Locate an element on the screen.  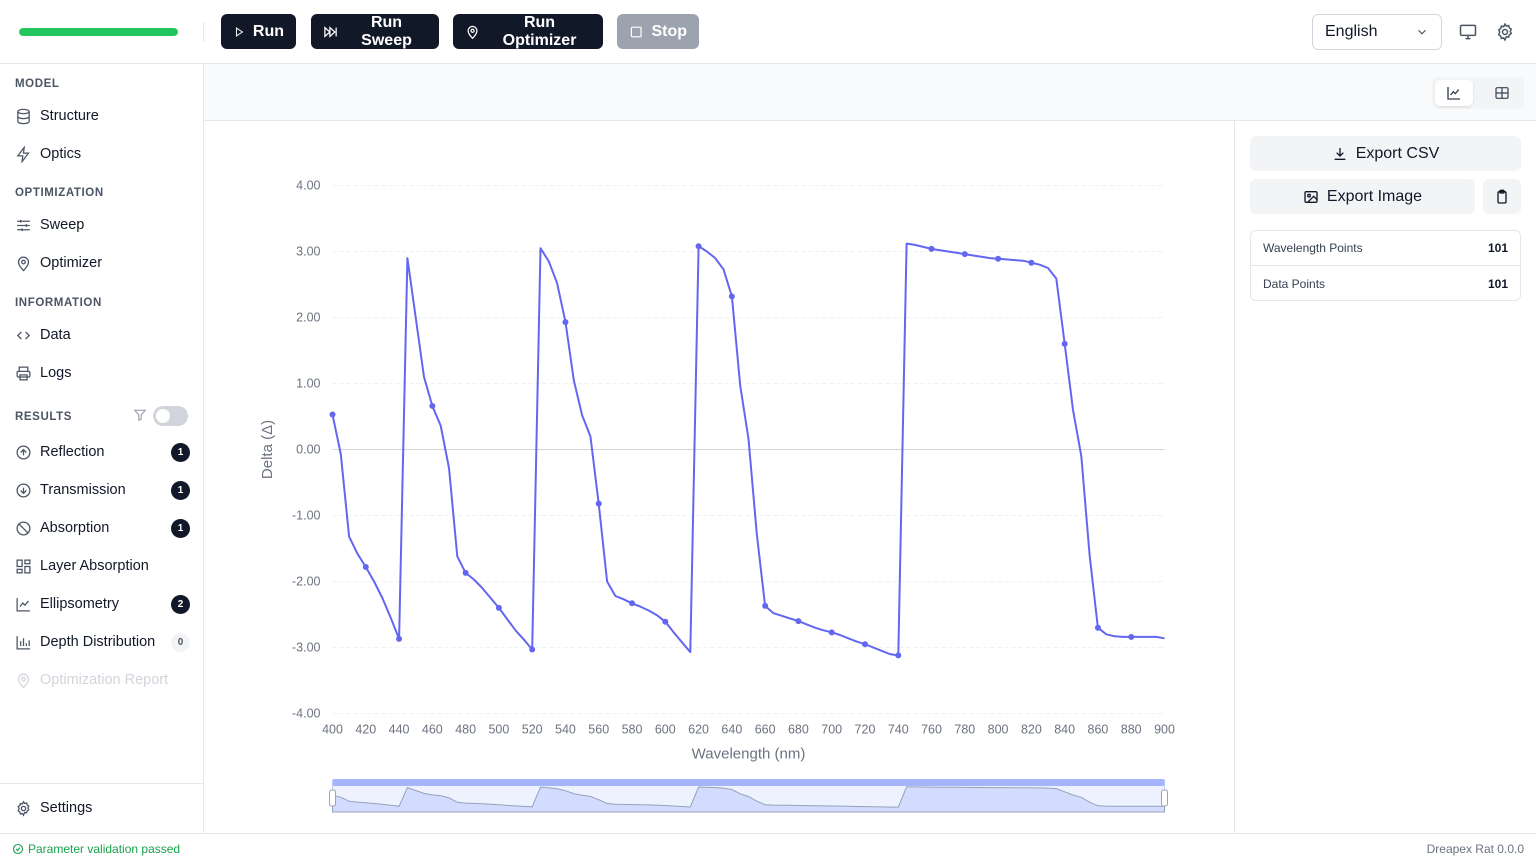
sidebar-item-transmission: Transmission 1 is located at coordinates (102, 490).